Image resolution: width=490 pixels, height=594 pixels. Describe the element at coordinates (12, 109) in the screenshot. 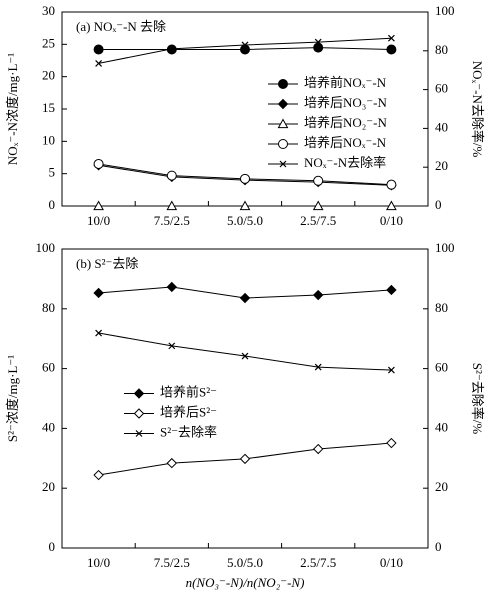

I see `y-axis-label: NOₓ⁻-N浓度/mg·L⁻¹` at that location.